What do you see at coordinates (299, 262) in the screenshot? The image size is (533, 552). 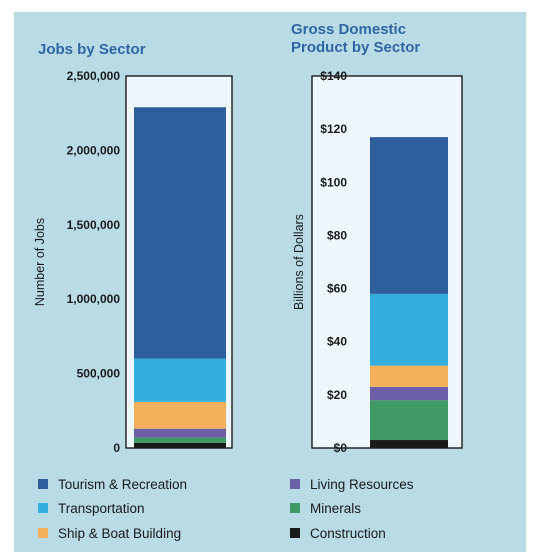 I see `gdp-y-axis-title: Billions of Dollars` at bounding box center [299, 262].